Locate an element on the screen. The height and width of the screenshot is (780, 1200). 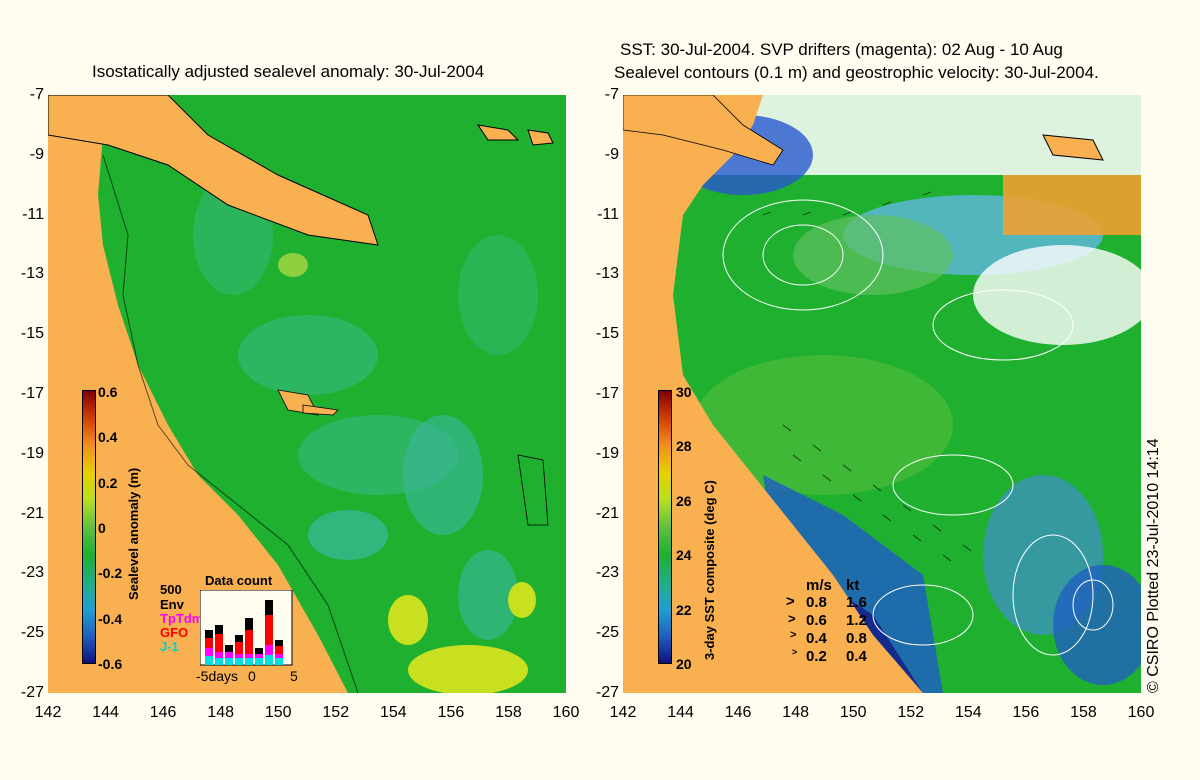
colorbar-tick: 26 is located at coordinates (684, 500).